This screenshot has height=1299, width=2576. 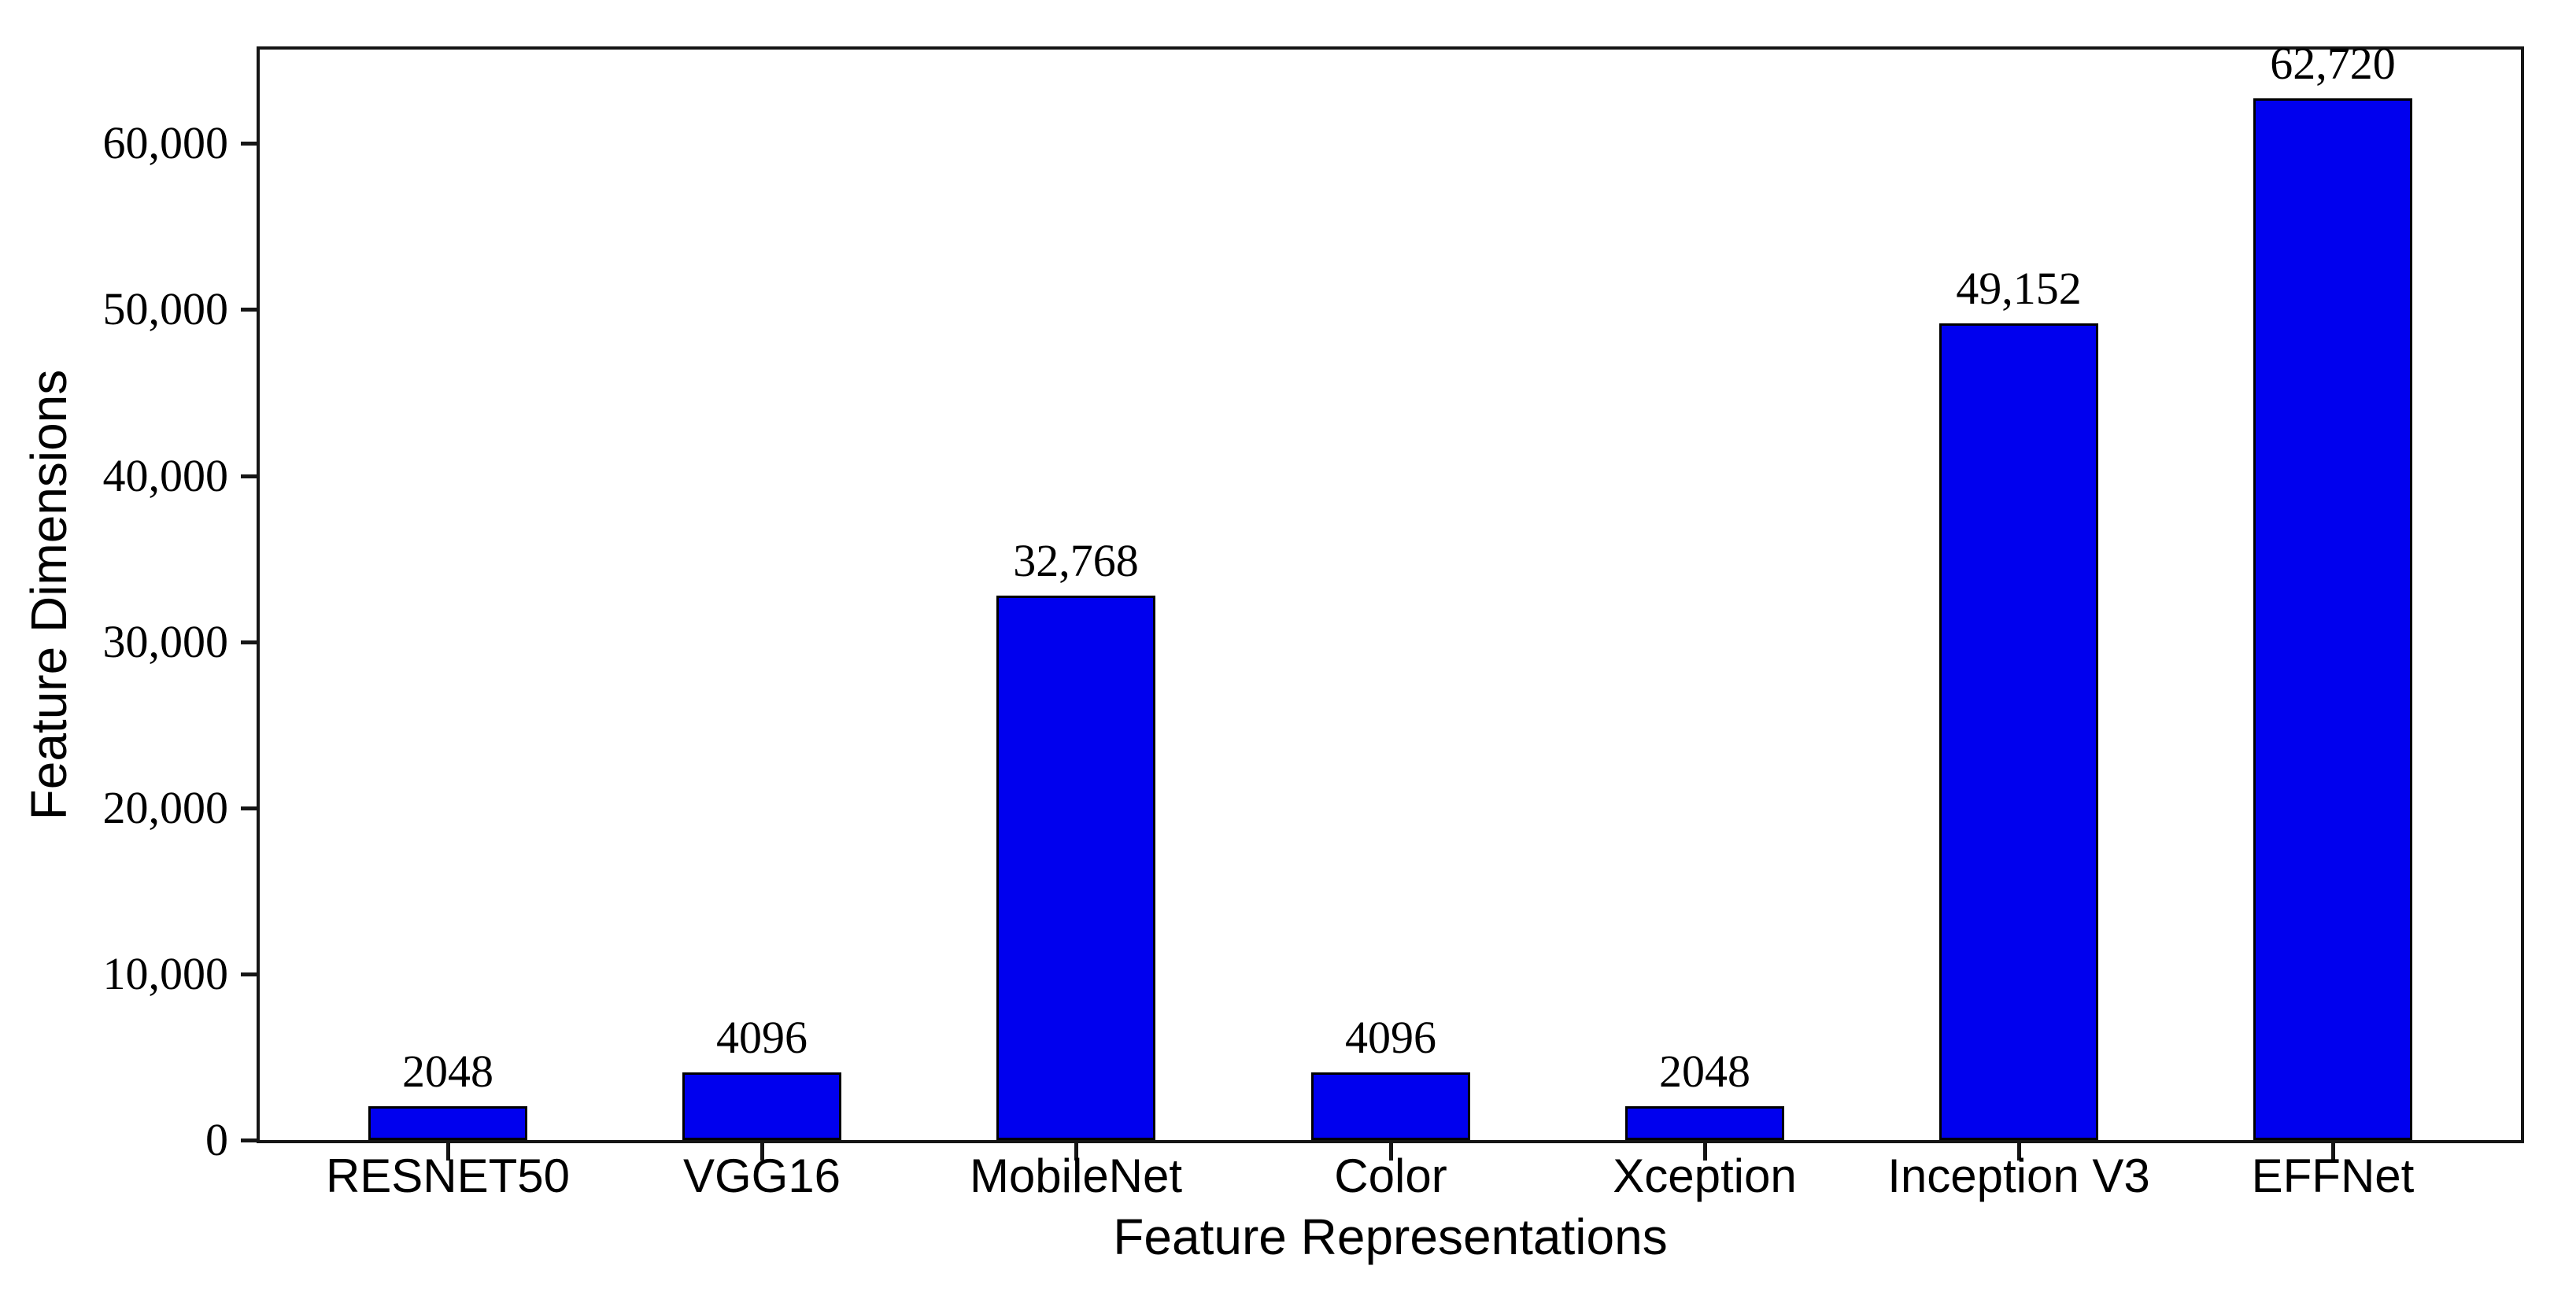 I want to click on y-tick-label: 60,000, so click(x=165, y=143).